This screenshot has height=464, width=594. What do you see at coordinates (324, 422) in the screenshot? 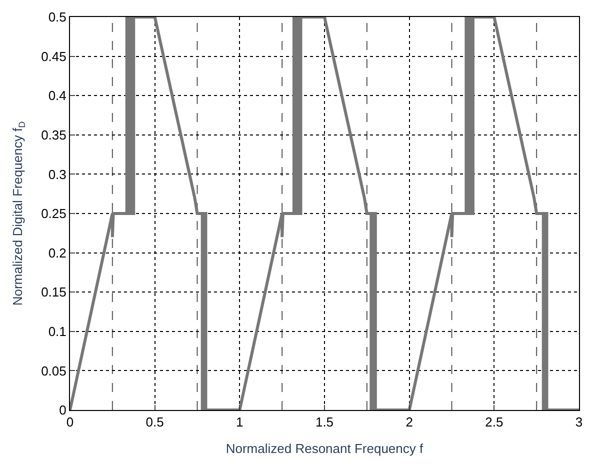
I see `x-tick-label: 1.5` at bounding box center [324, 422].